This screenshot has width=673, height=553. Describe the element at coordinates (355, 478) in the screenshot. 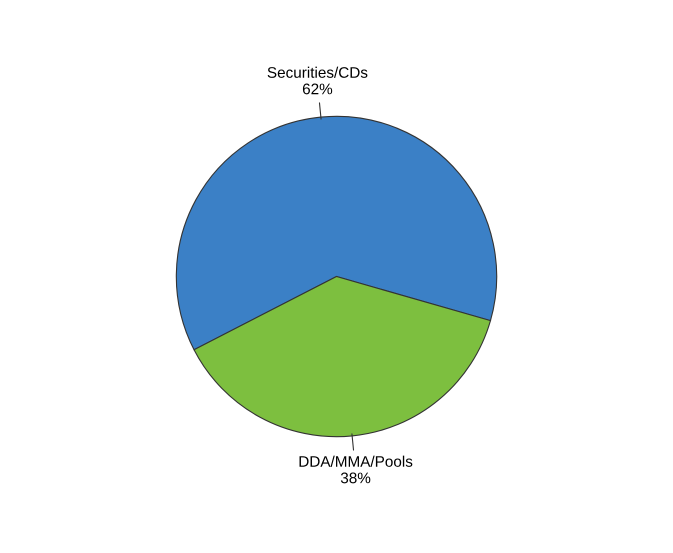

I see `data-label: 38%` at that location.